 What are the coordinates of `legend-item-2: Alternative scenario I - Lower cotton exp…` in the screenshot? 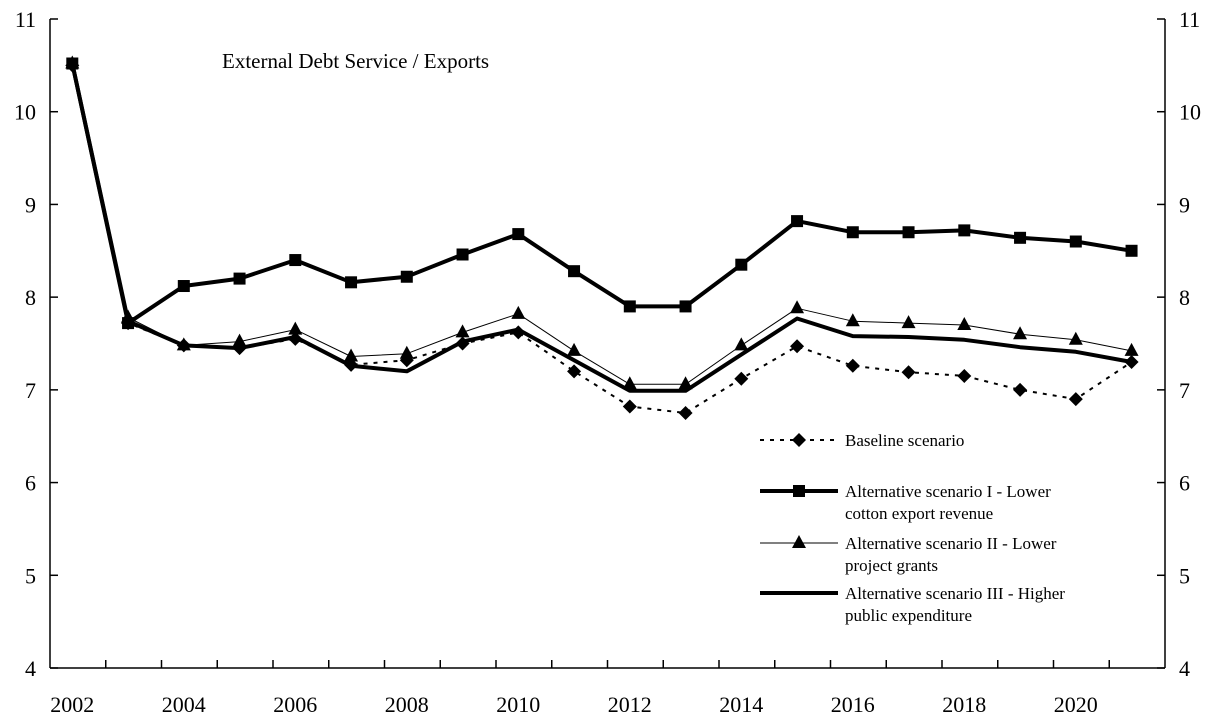 It's located at (905, 502).